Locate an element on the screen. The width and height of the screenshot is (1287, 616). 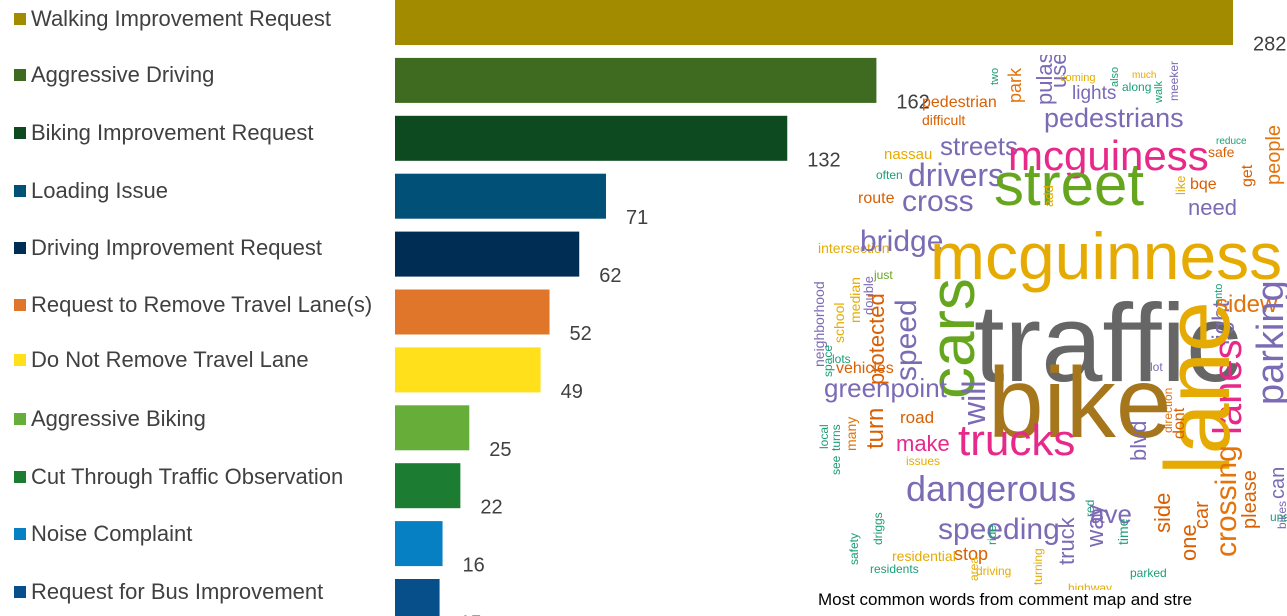
legend-item: Walking Improvement Request is located at coordinates (199, 18).